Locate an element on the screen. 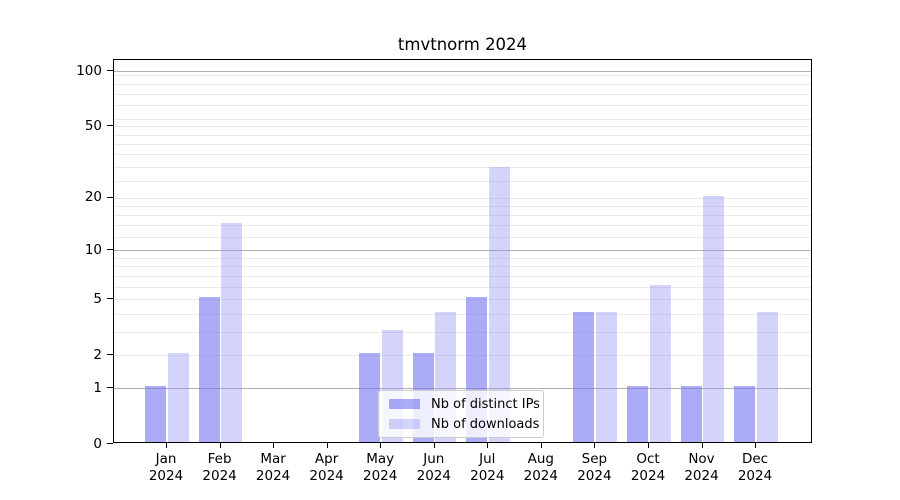 The height and width of the screenshot is (500, 900). legend: Nb of distinct IPs Nb of downloads is located at coordinates (461, 414).